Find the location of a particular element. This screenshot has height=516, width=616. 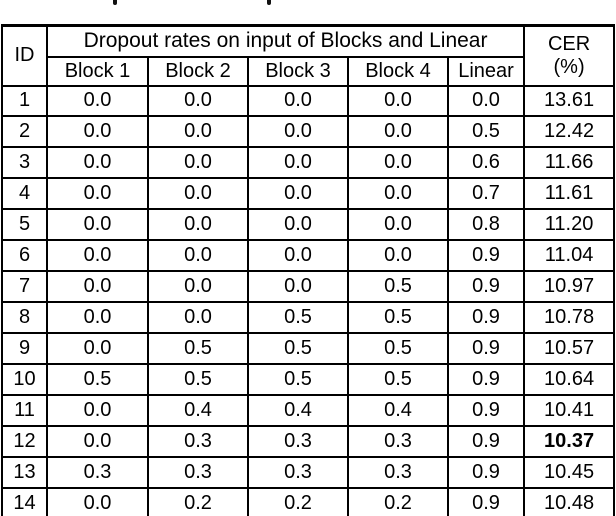

row-id-cell: 11 is located at coordinates (24, 410).